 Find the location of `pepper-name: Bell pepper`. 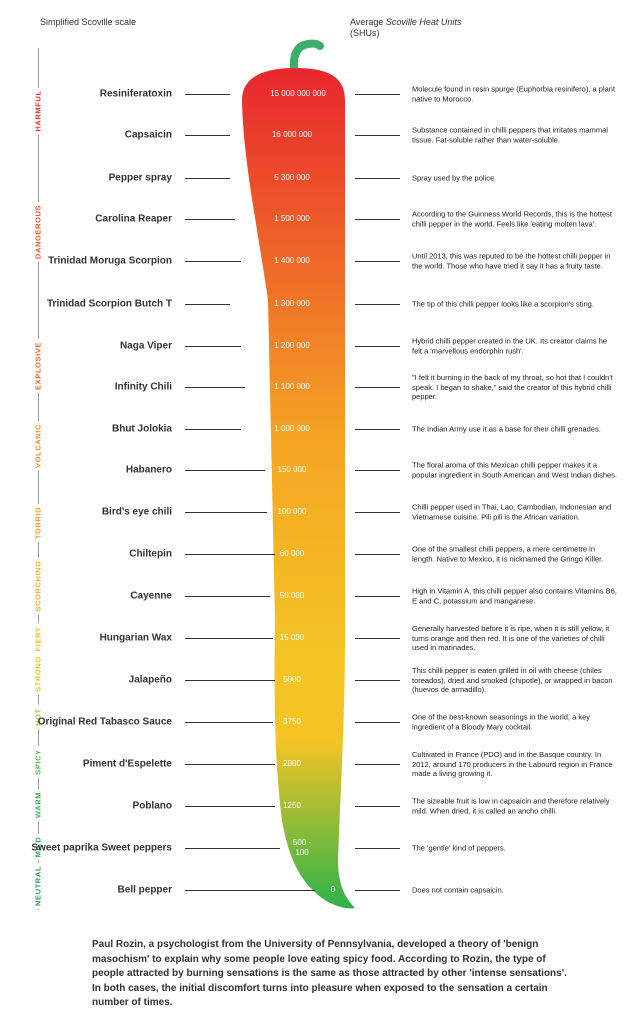

pepper-name: Bell pepper is located at coordinates (144, 890).